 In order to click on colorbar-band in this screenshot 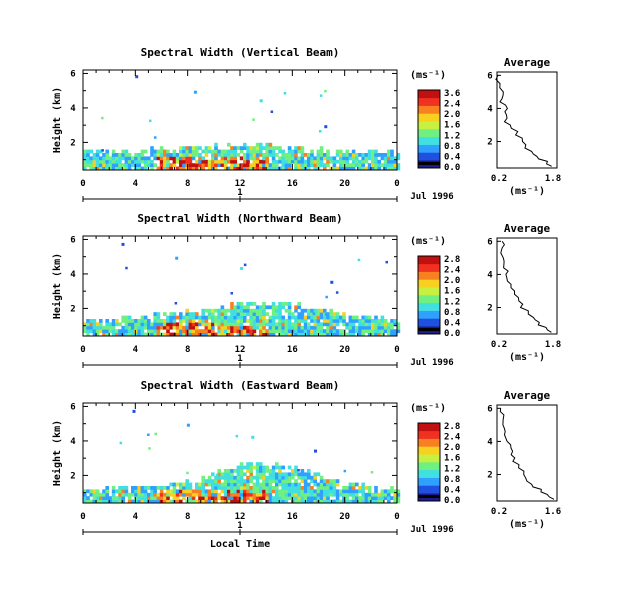, I will do `click(429, 163)`.